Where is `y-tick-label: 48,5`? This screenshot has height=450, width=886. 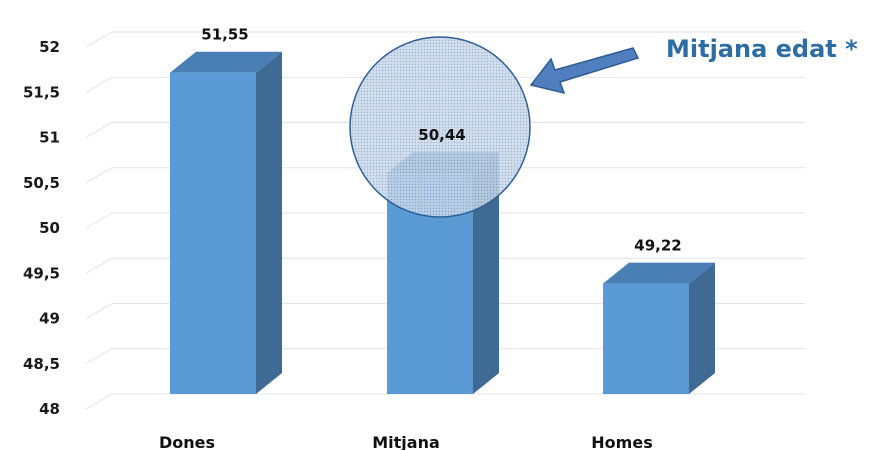
y-tick-label: 48,5 is located at coordinates (41, 364).